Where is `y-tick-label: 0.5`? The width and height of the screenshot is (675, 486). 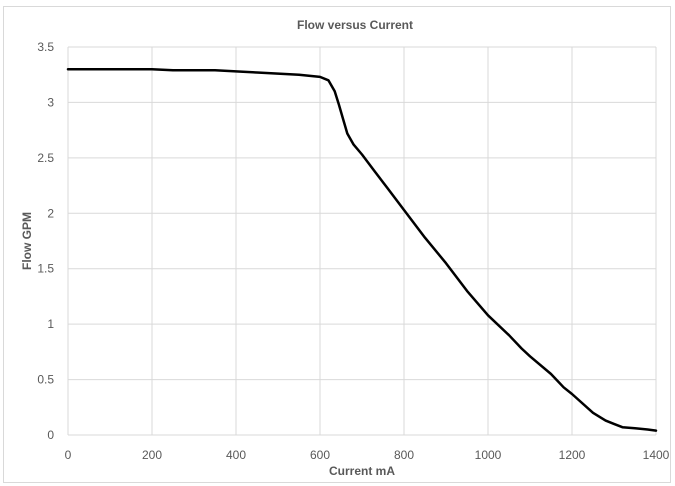 y-tick-label: 0.5 is located at coordinates (45, 380).